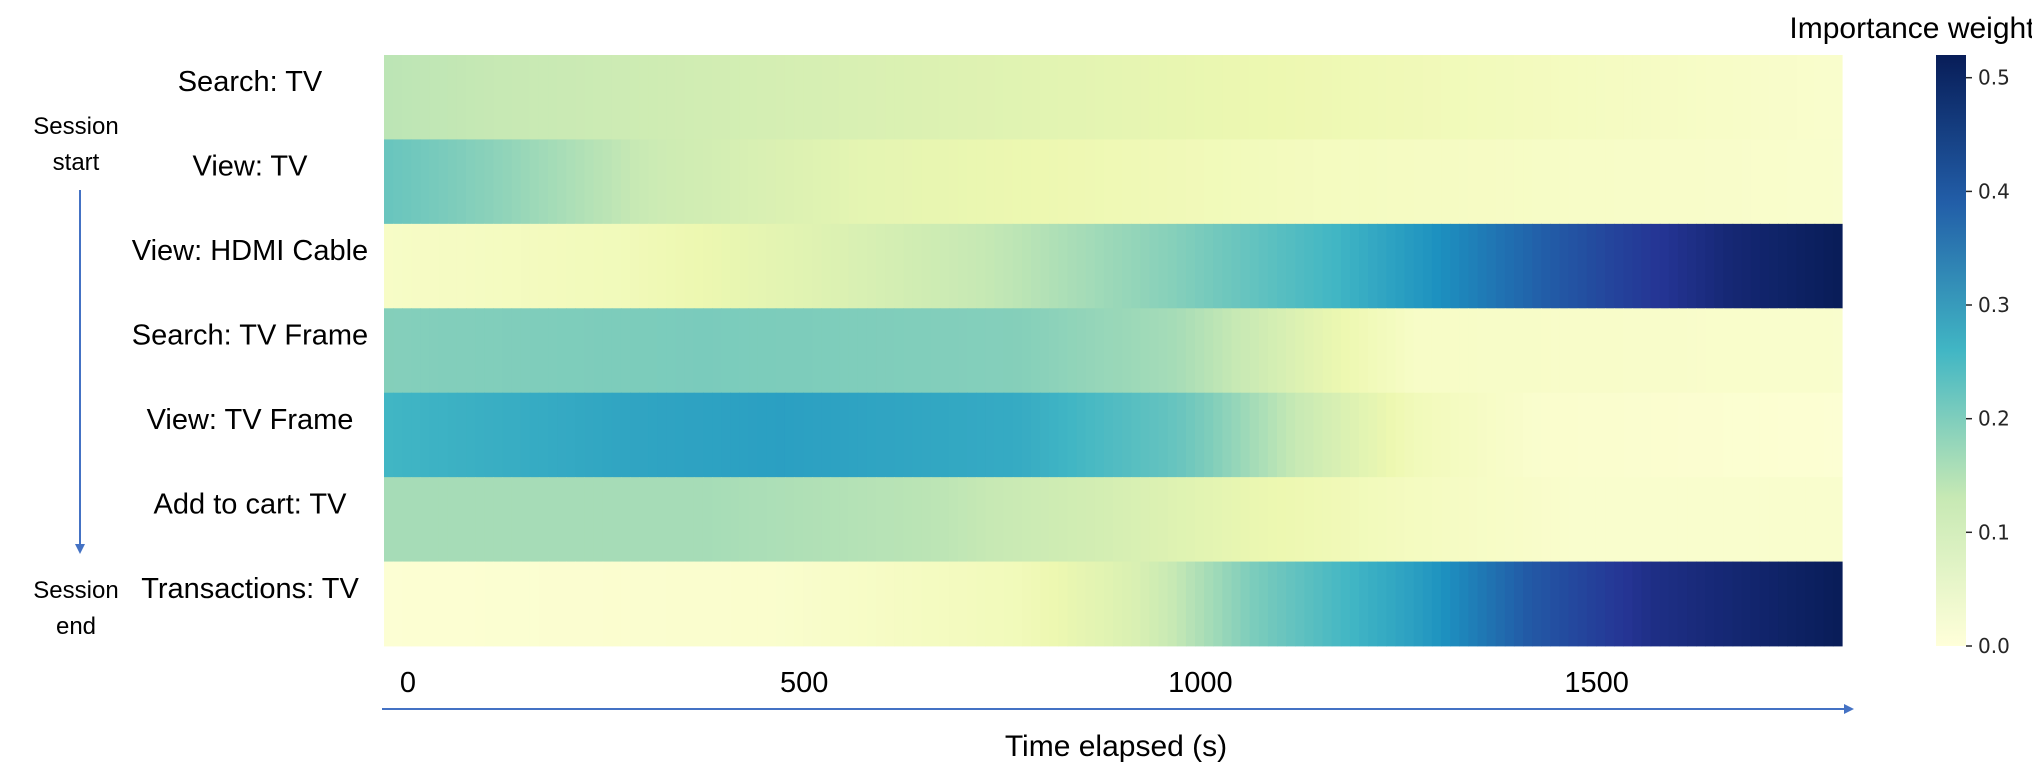 This screenshot has width=2032, height=780. I want to click on session-start-label: Session start, so click(75, 144).